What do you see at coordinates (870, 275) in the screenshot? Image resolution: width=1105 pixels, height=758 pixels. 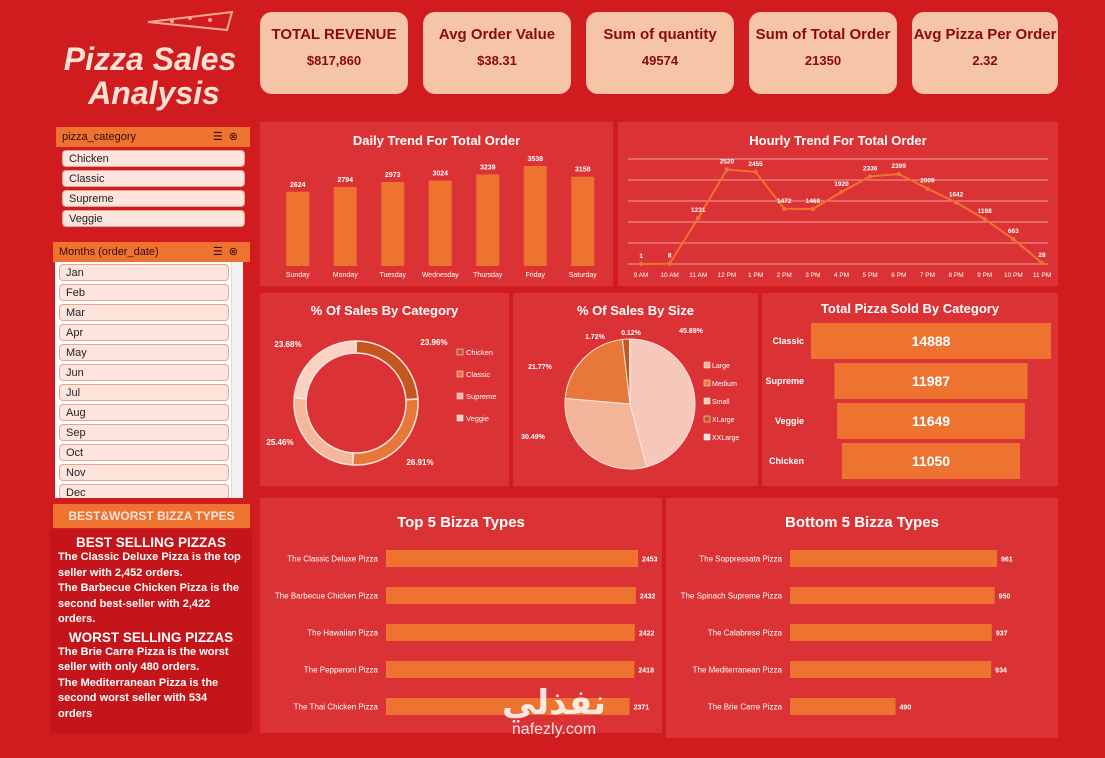 I see `x-tick-label: 5 PM` at bounding box center [870, 275].